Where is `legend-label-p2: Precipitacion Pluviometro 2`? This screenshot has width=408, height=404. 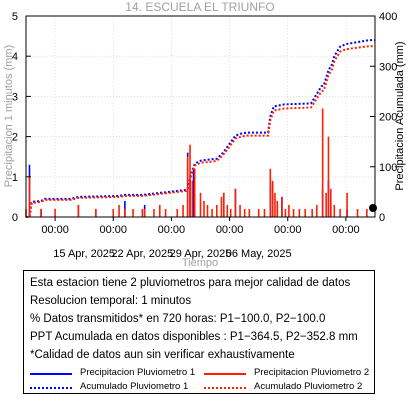
legend-label-p2: Precipitacion Pluviometro 2 is located at coordinates (312, 372).